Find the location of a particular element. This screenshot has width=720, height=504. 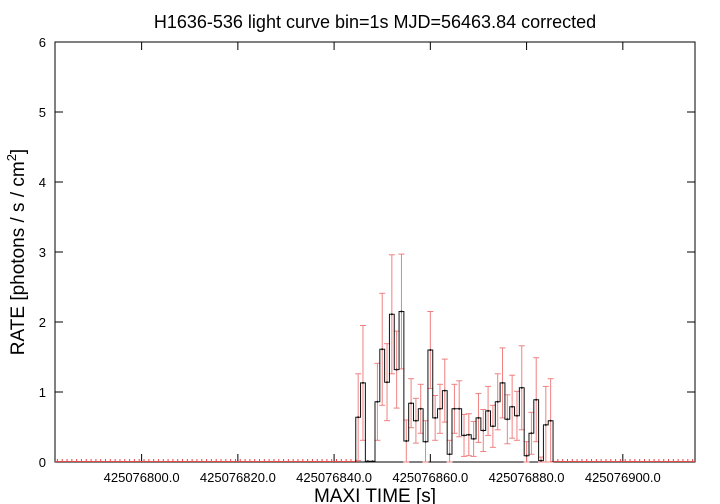

y-tick-label: 3 is located at coordinates (42, 252).